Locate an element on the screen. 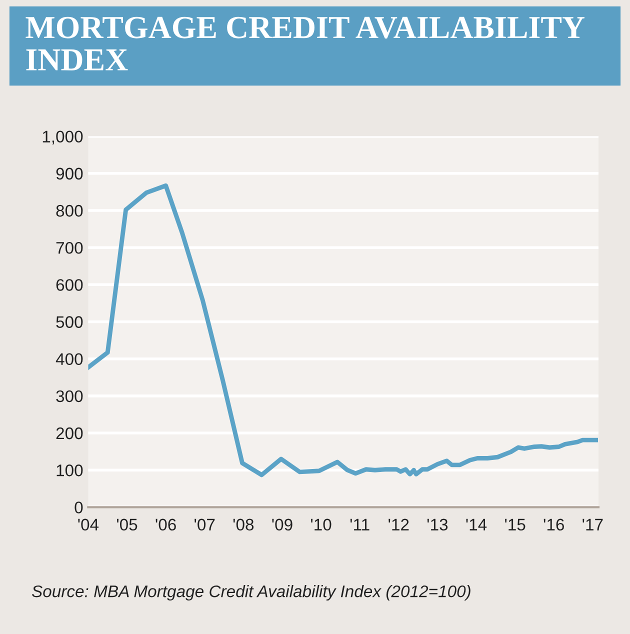 This screenshot has width=630, height=634. x-tick-label: '05 is located at coordinates (127, 524).